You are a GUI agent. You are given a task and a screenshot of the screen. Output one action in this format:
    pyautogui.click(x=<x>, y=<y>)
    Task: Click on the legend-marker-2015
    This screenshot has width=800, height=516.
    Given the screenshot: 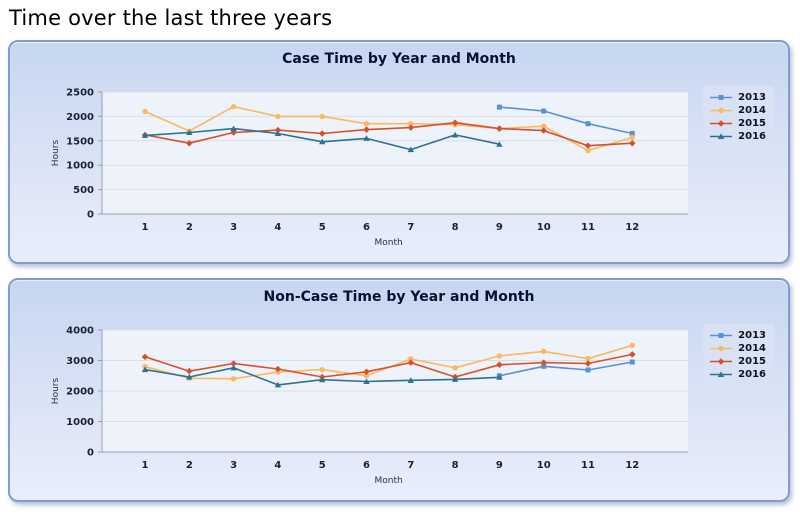 What is the action you would take?
    pyautogui.click(x=721, y=361)
    